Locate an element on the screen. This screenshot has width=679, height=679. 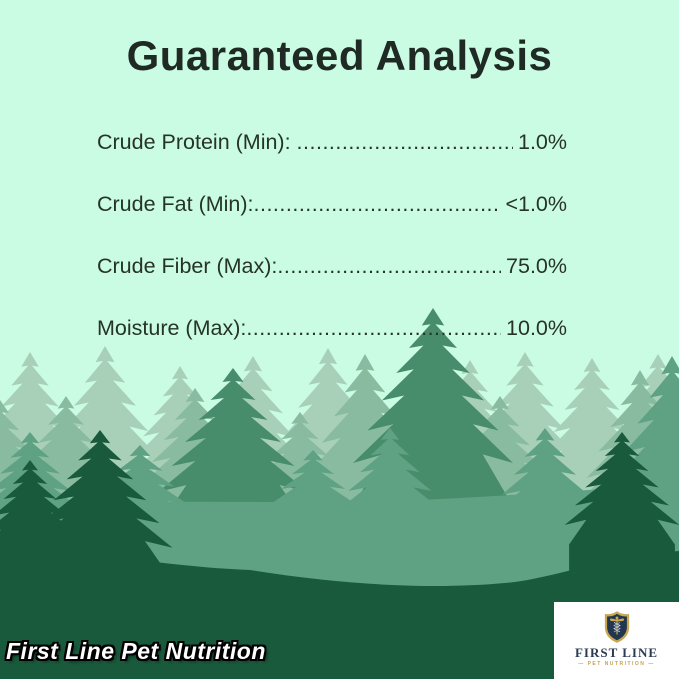
analysis-label: Moisture (Max): is located at coordinates (172, 328).